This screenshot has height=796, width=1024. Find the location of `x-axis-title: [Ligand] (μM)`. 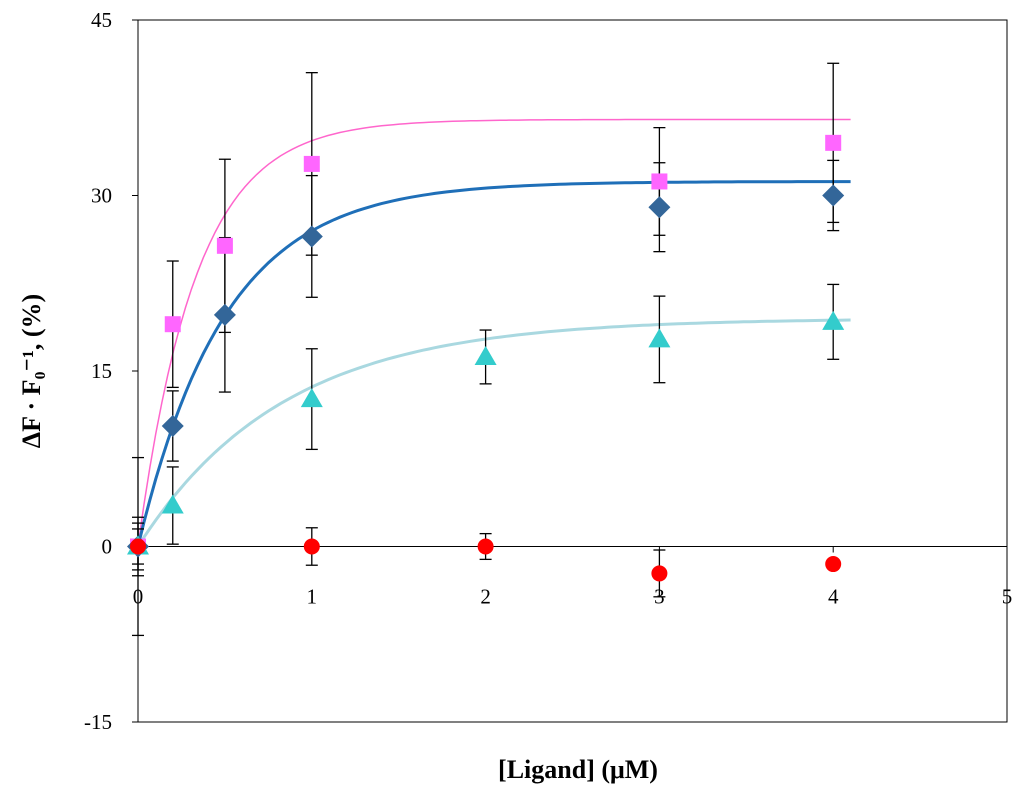

x-axis-title: [Ligand] (μM) is located at coordinates (578, 769).